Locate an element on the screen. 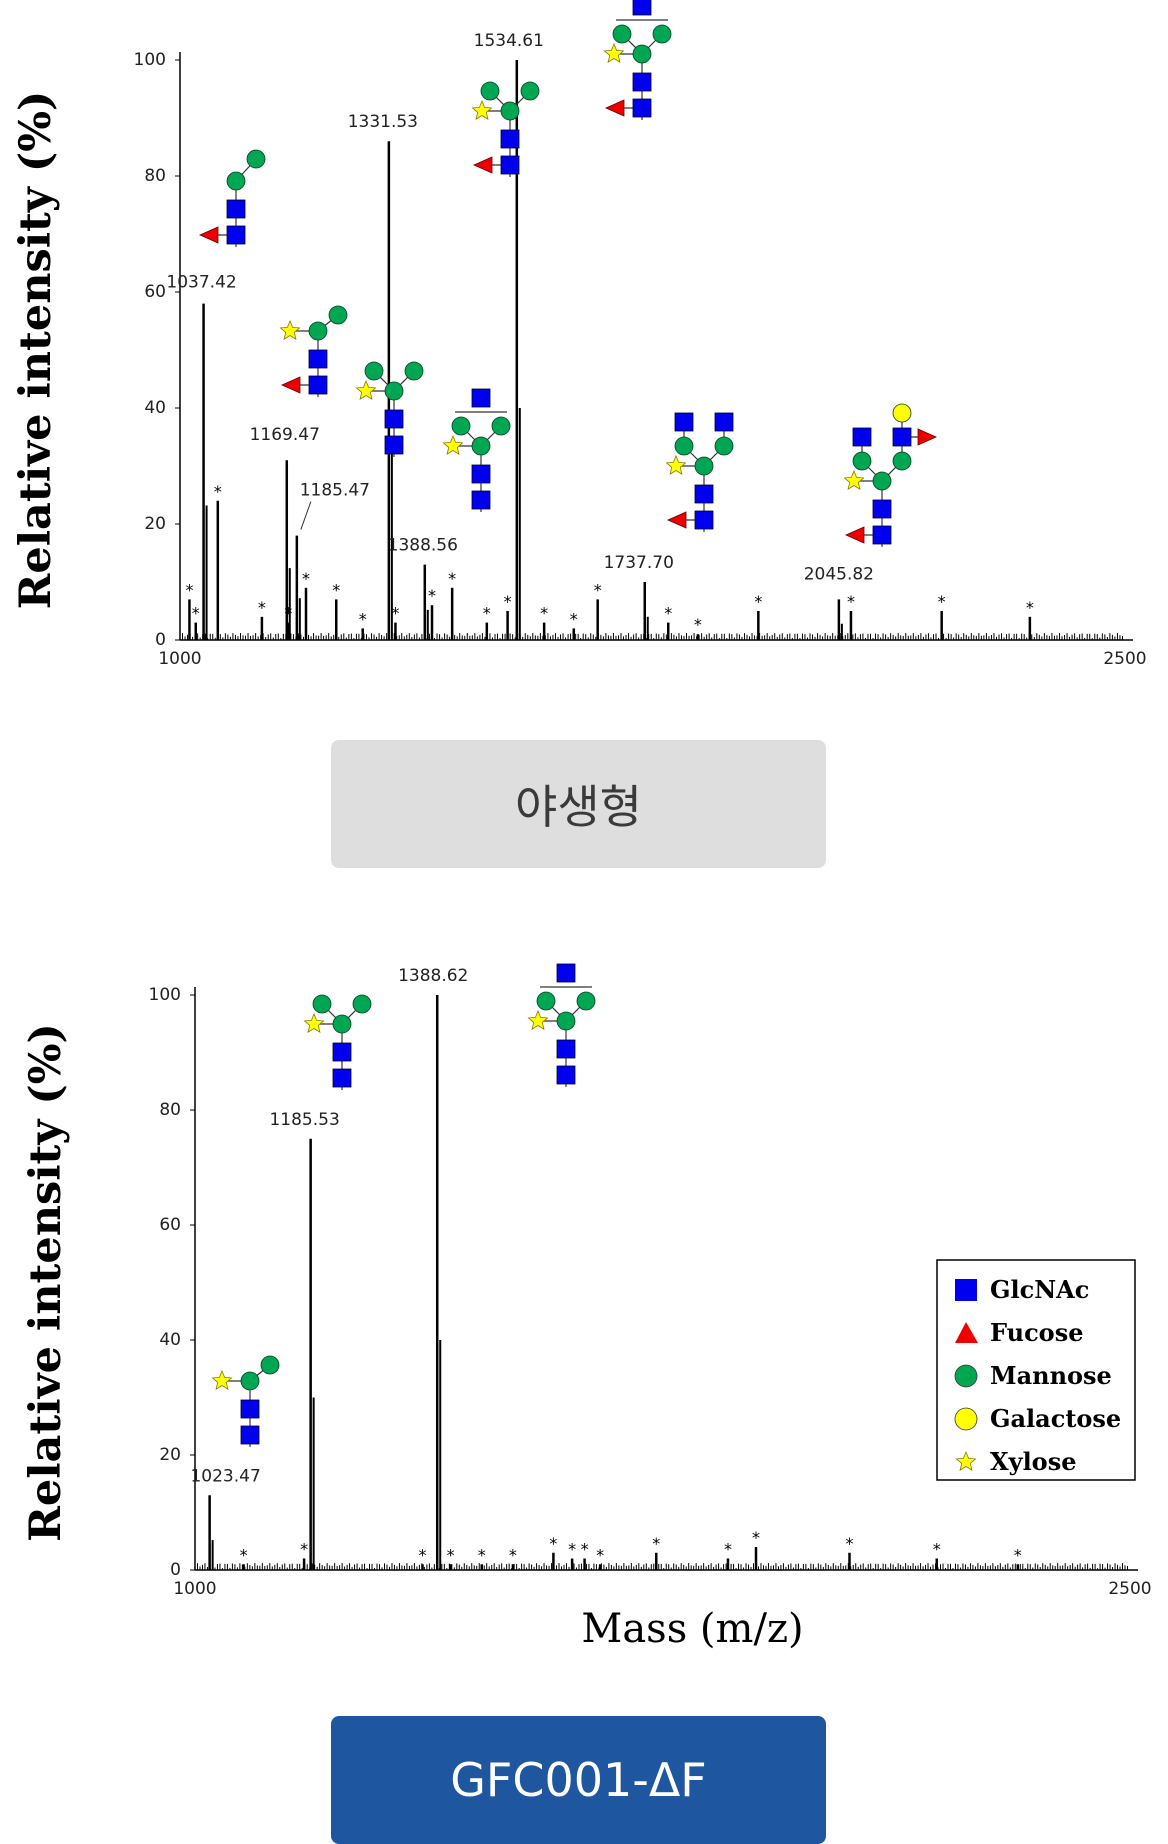 The height and width of the screenshot is (1844, 1168). x-tick-label: 1000 is located at coordinates (194, 1589).